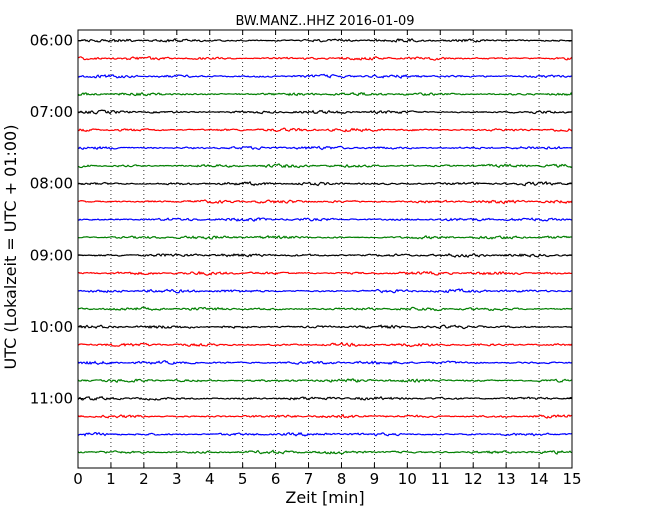 Image resolution: width=650 pixels, height=520 pixels. What do you see at coordinates (51, 112) in the screenshot?
I see `y-tick-label: 07:00` at bounding box center [51, 112].